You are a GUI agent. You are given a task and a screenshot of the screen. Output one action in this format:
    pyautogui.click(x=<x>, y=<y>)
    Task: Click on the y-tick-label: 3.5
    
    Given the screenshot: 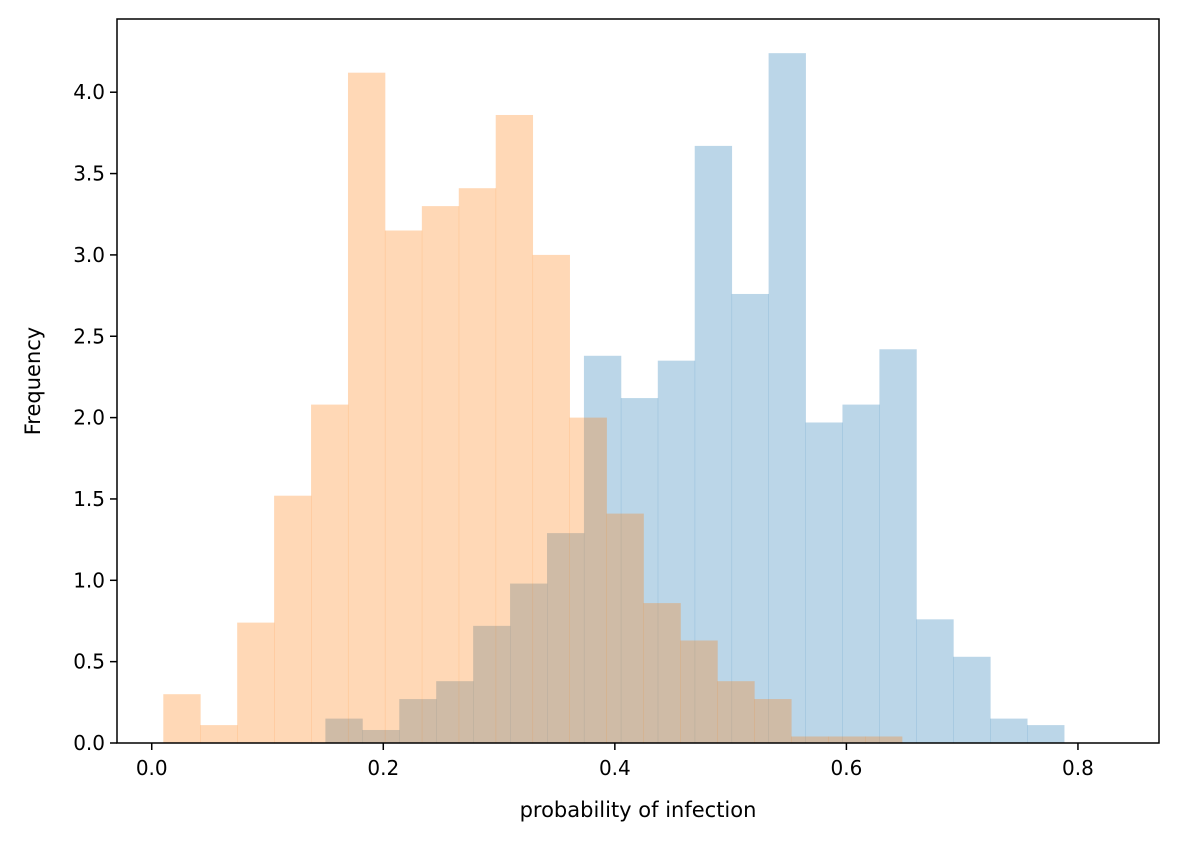 What is the action you would take?
    pyautogui.click(x=89, y=174)
    